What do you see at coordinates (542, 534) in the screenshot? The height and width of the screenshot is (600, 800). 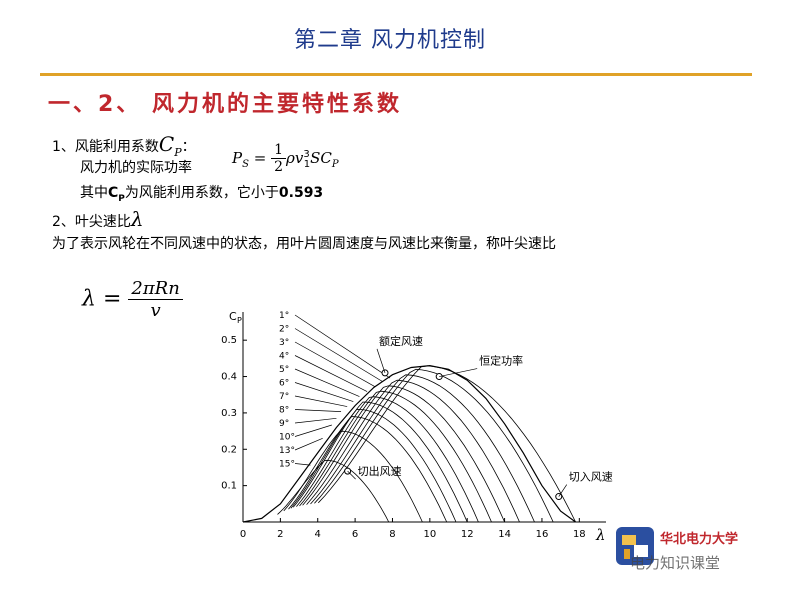 I see `x-tick-label: 16` at bounding box center [542, 534].